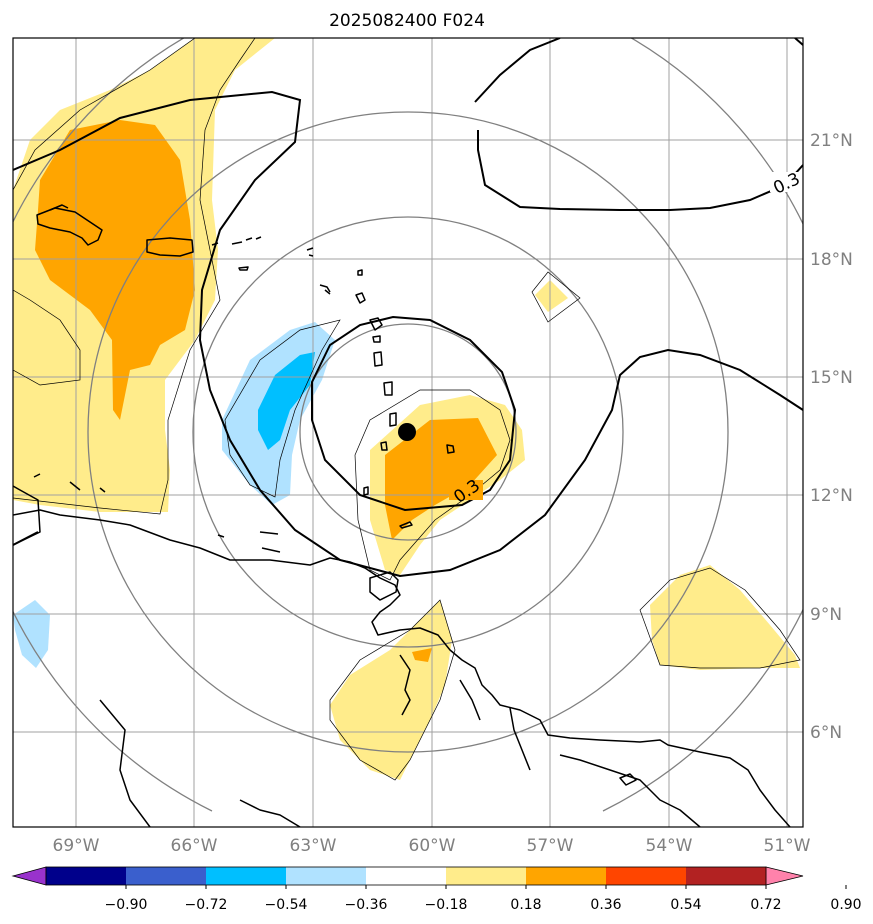 The width and height of the screenshot is (873, 924). What do you see at coordinates (29, 876) in the screenshot?
I see `colorbar-extend-low` at bounding box center [29, 876].